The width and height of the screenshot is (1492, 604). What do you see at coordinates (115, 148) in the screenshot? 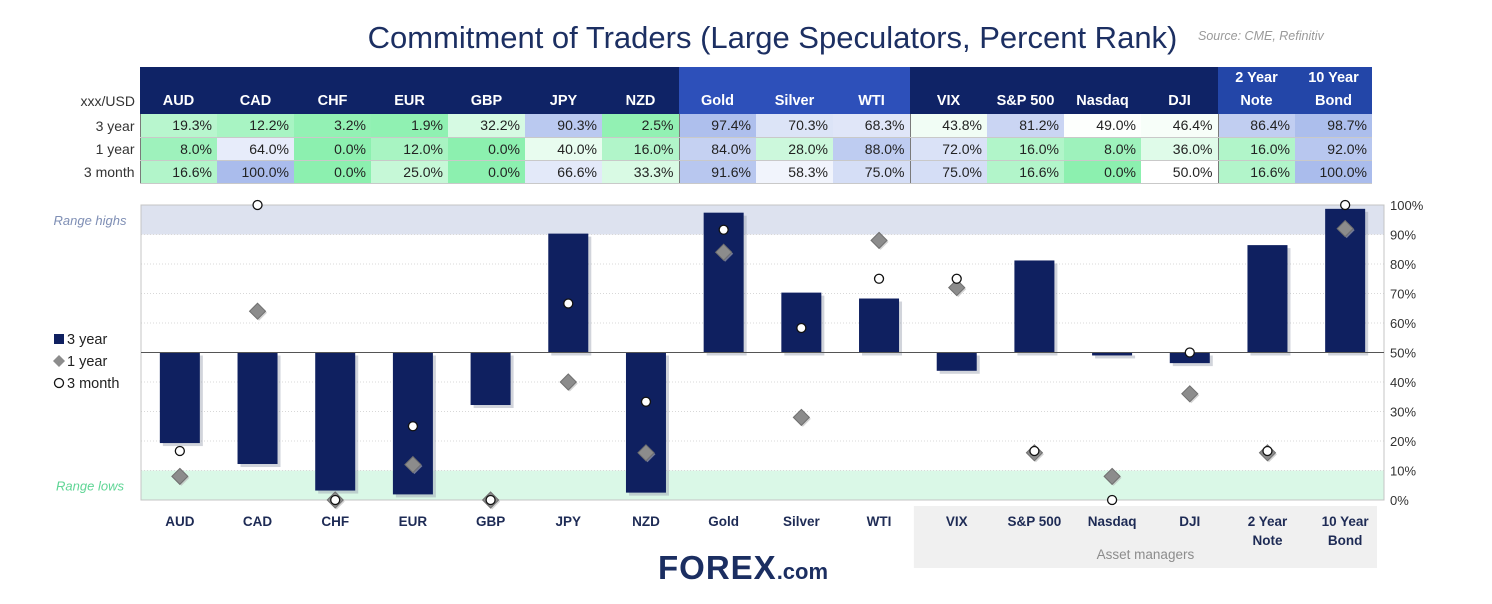
I see `row-label: 1 year` at bounding box center [115, 148].